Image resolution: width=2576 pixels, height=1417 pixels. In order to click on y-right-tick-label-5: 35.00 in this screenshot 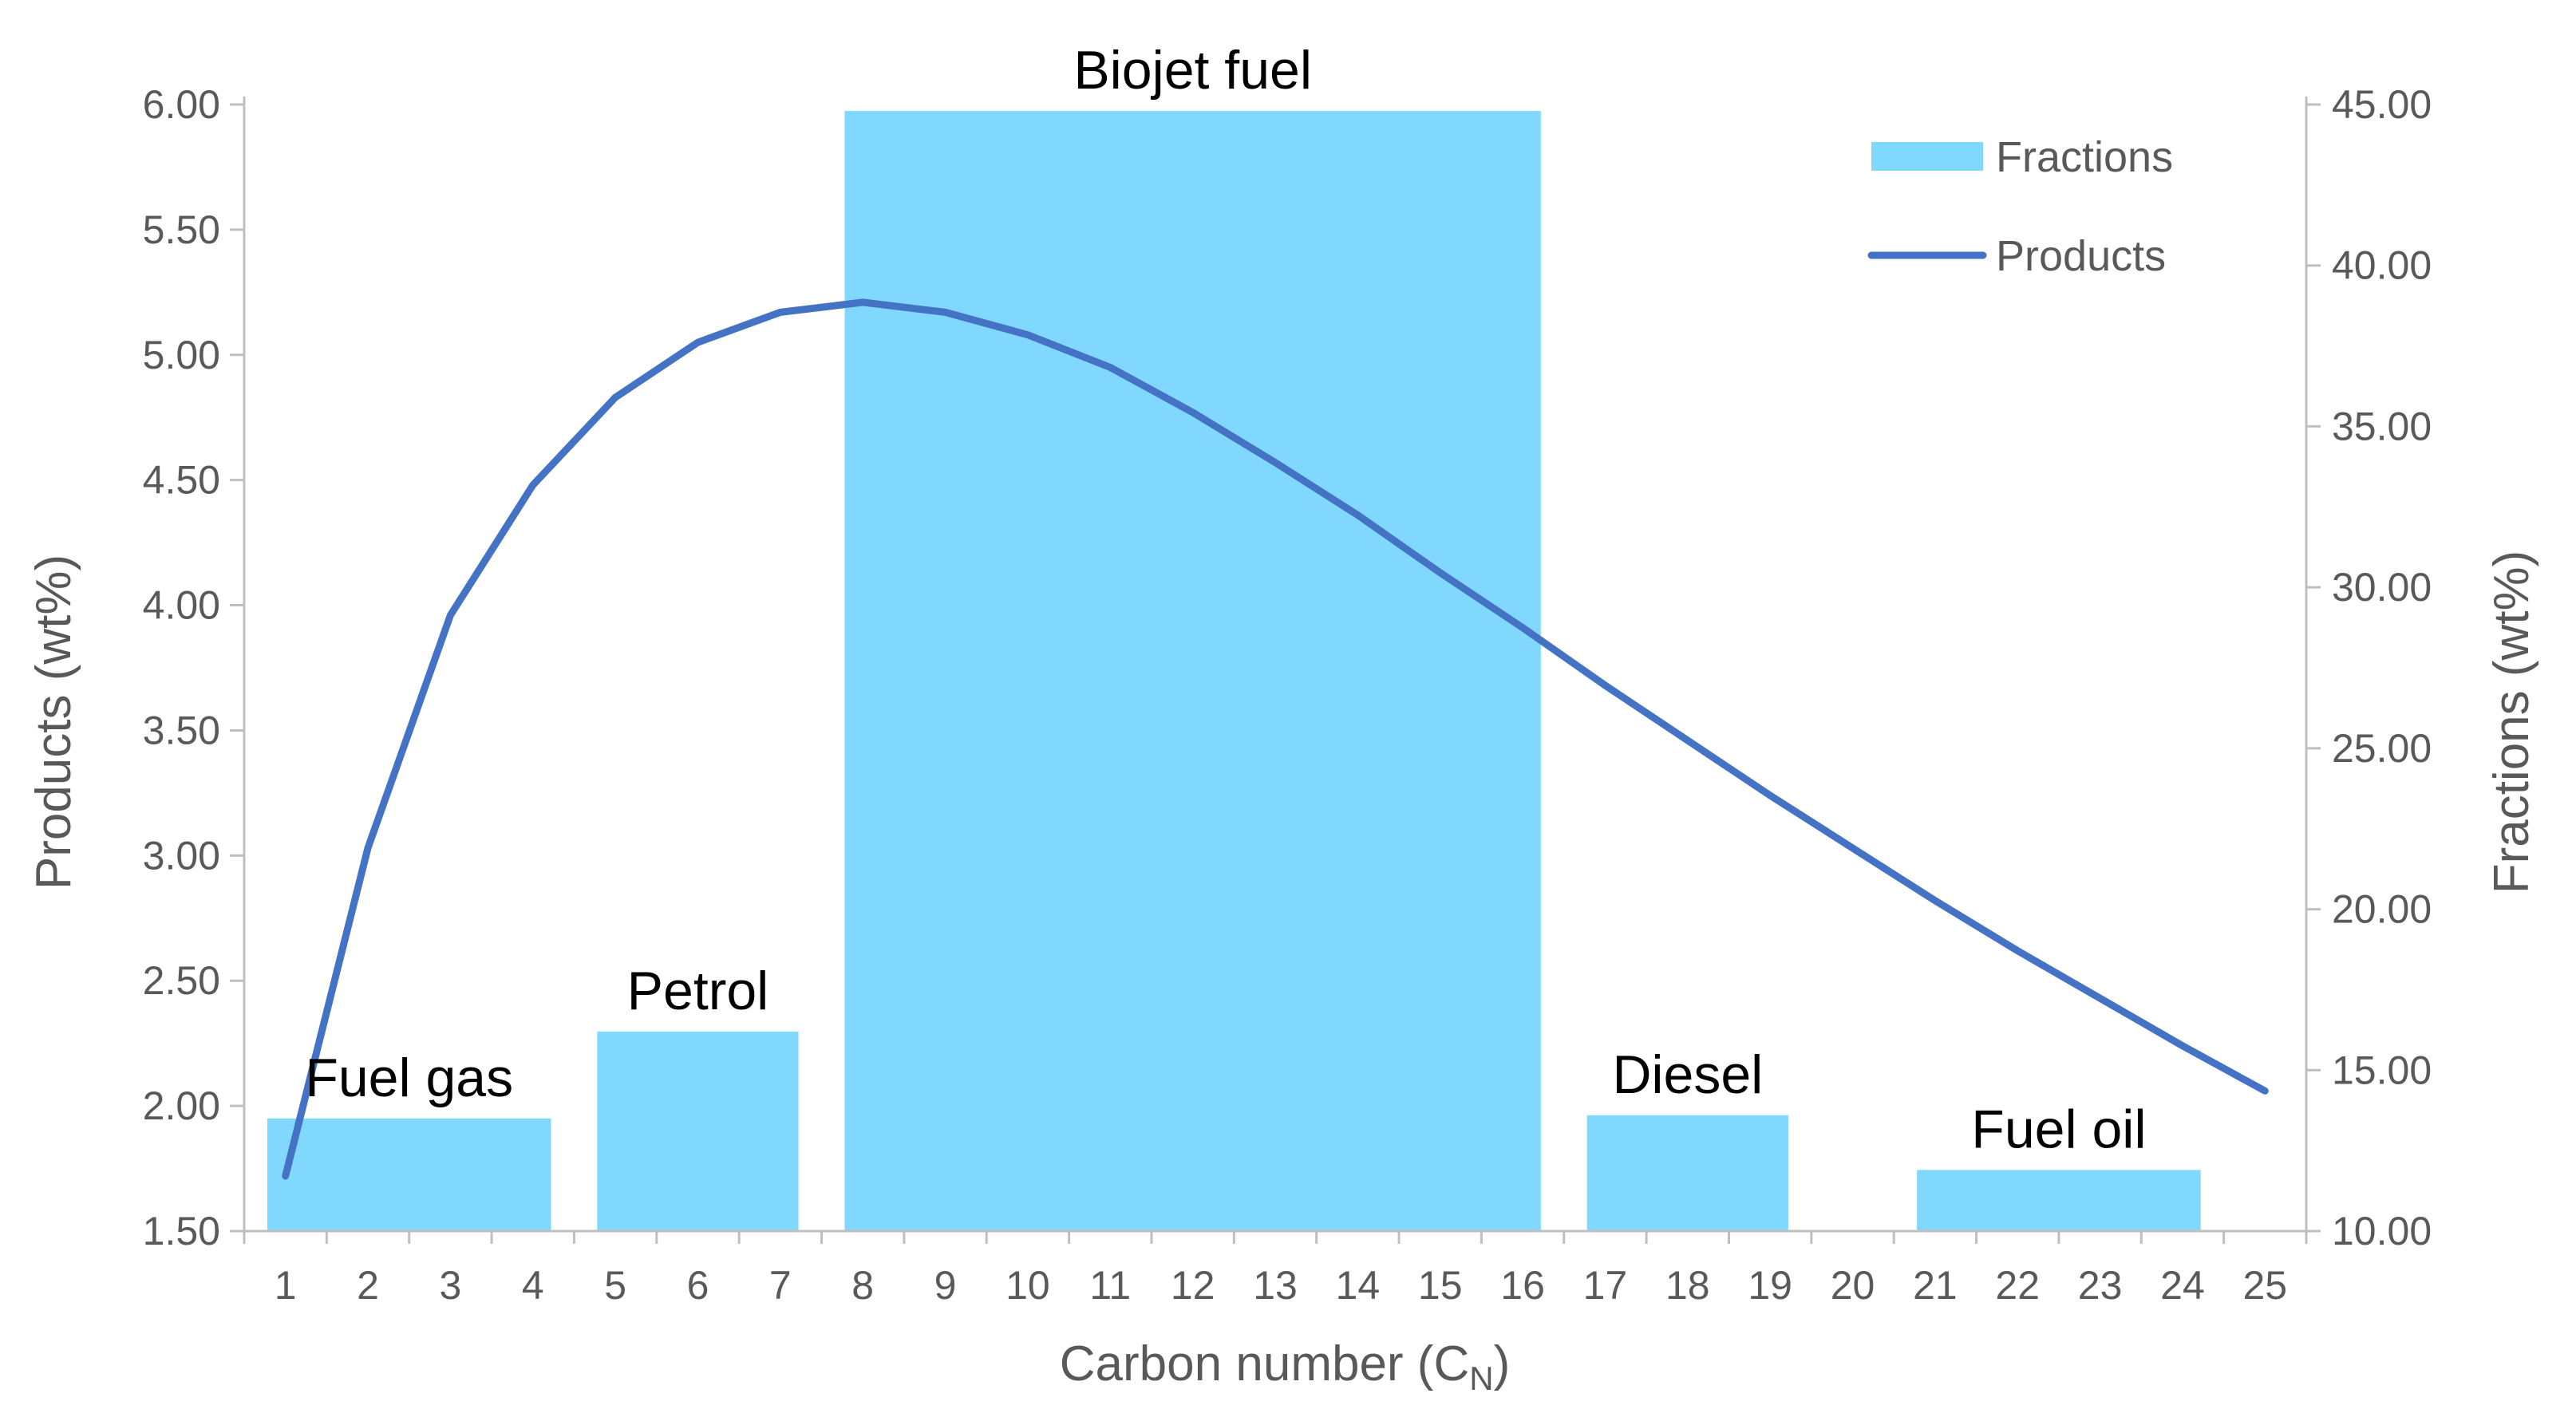, I will do `click(2382, 426)`.